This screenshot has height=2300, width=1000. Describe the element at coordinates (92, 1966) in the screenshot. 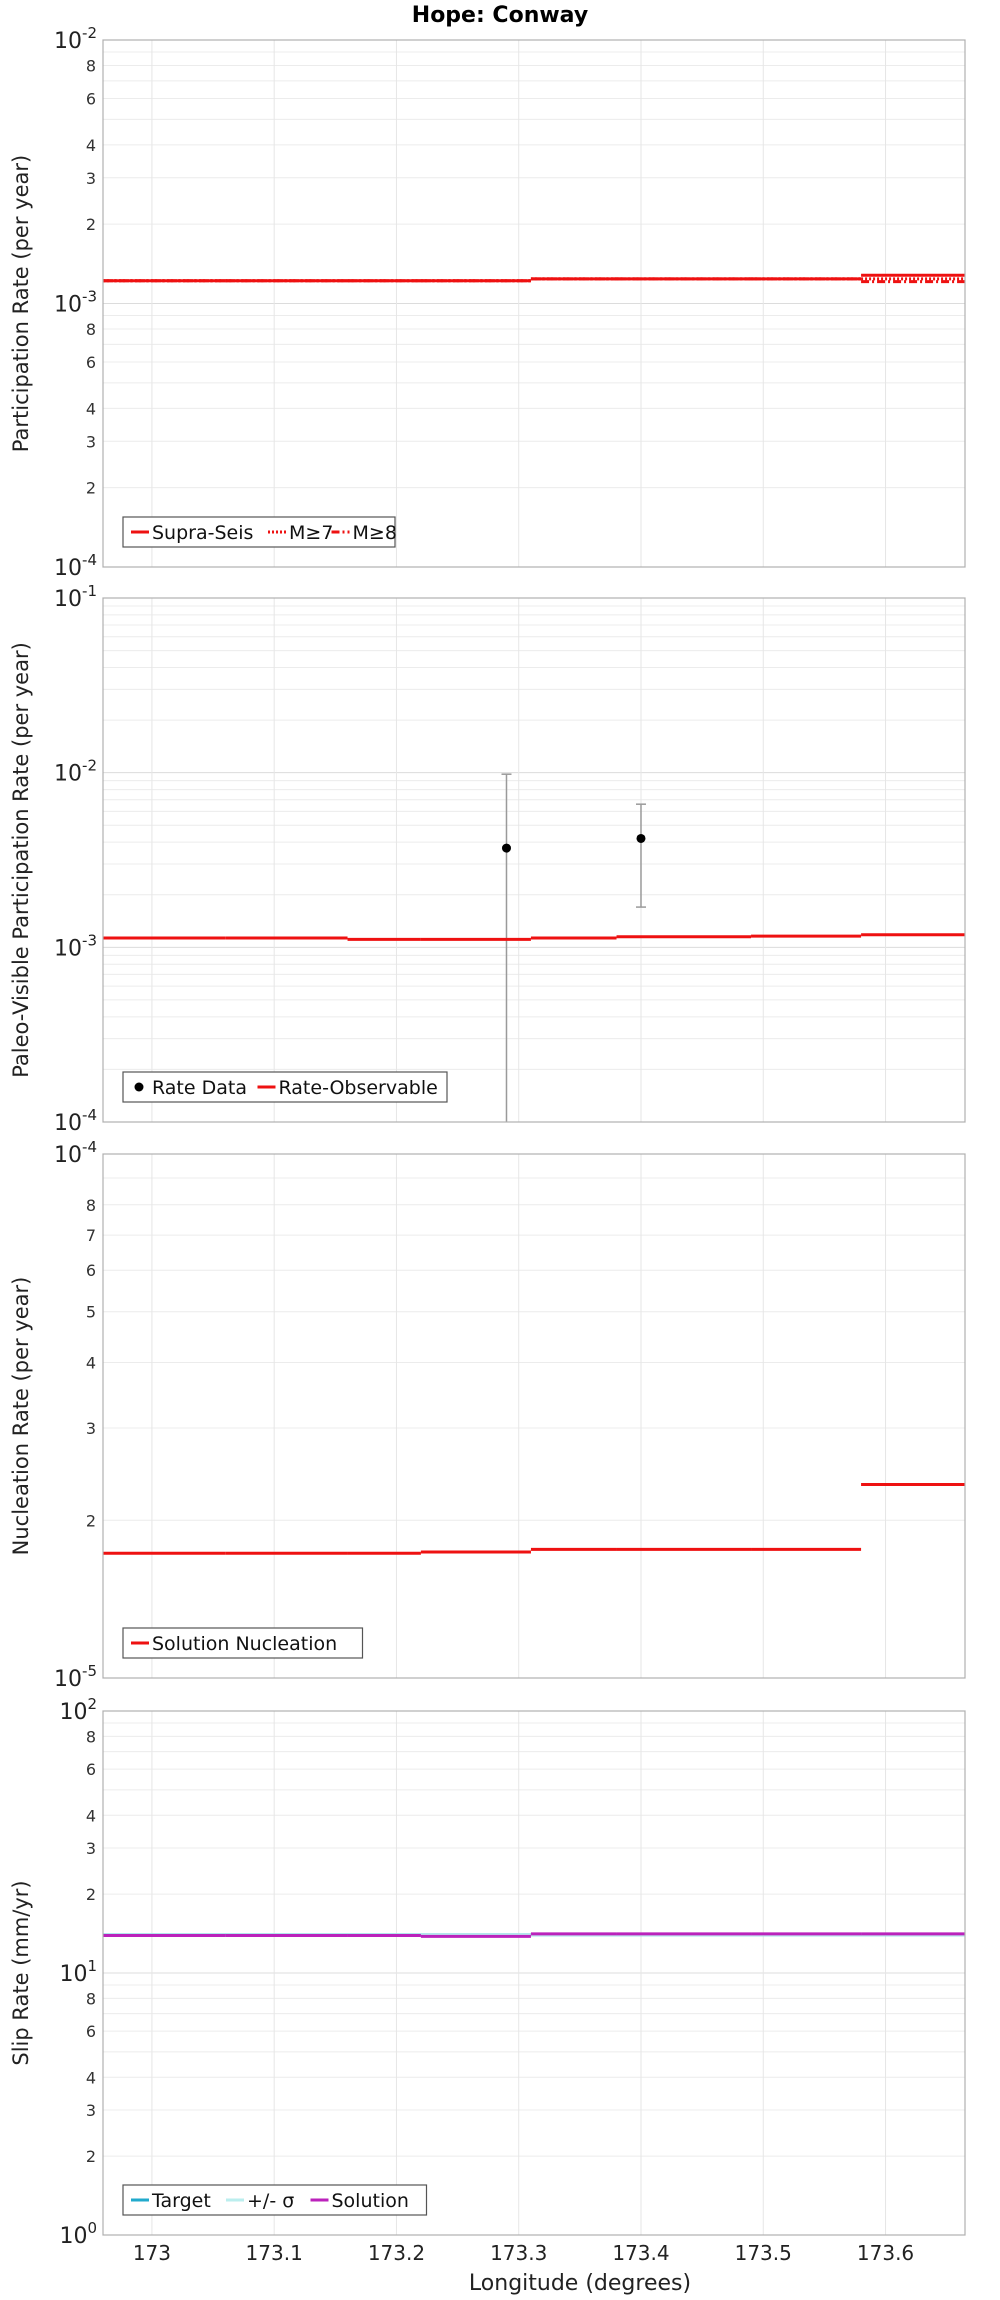

I see `y-tick-exponent: 1` at that location.